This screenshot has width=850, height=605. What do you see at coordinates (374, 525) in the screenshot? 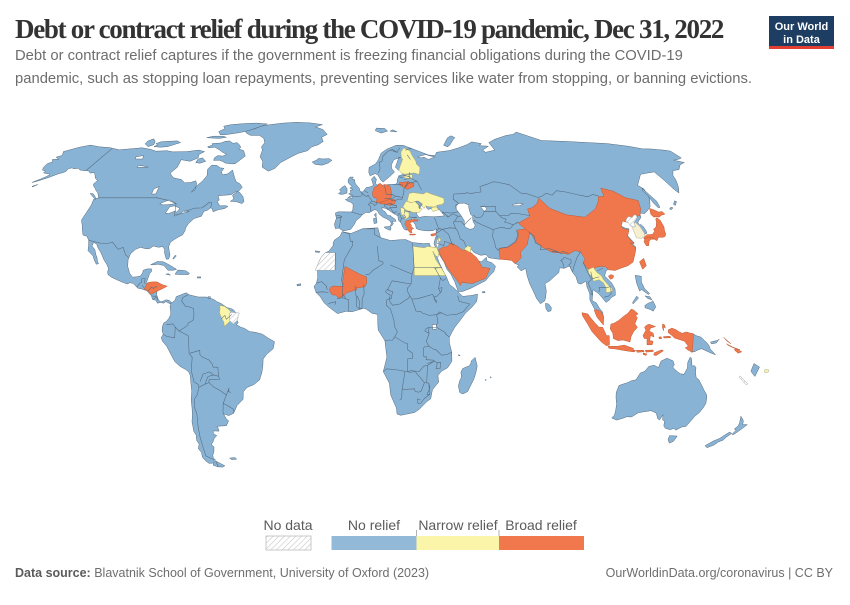
I see `svg-text: No relief` at bounding box center [374, 525].